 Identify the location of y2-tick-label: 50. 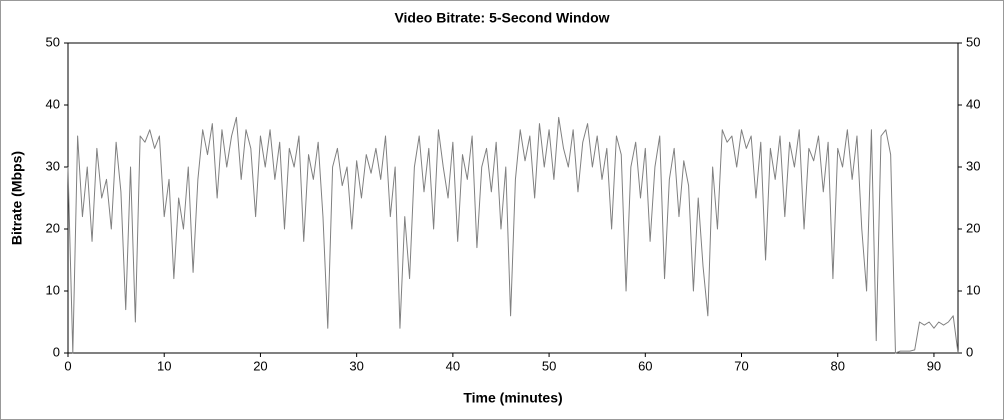
(973, 41).